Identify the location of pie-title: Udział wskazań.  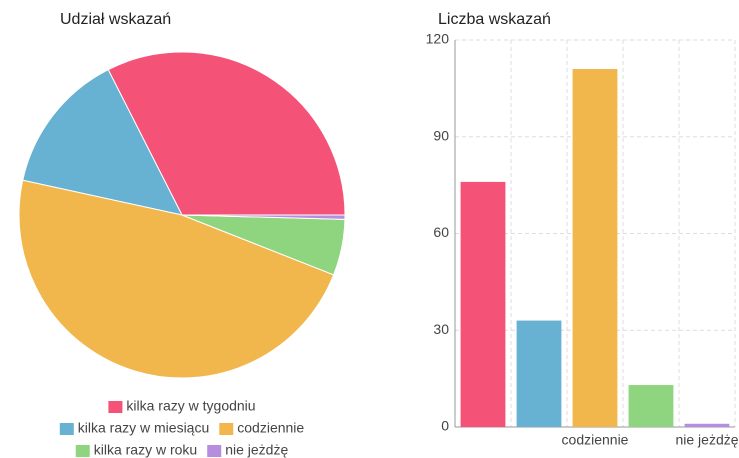
(115, 19).